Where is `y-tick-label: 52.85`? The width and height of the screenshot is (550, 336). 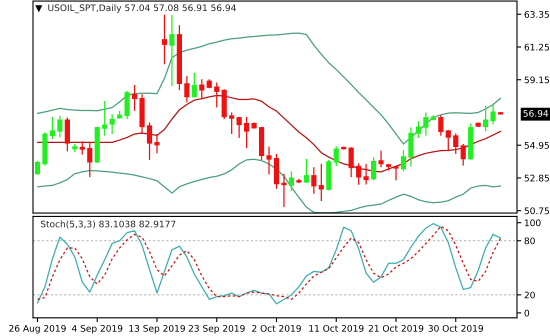
y-tick-label: 52.85 is located at coordinates (536, 178).